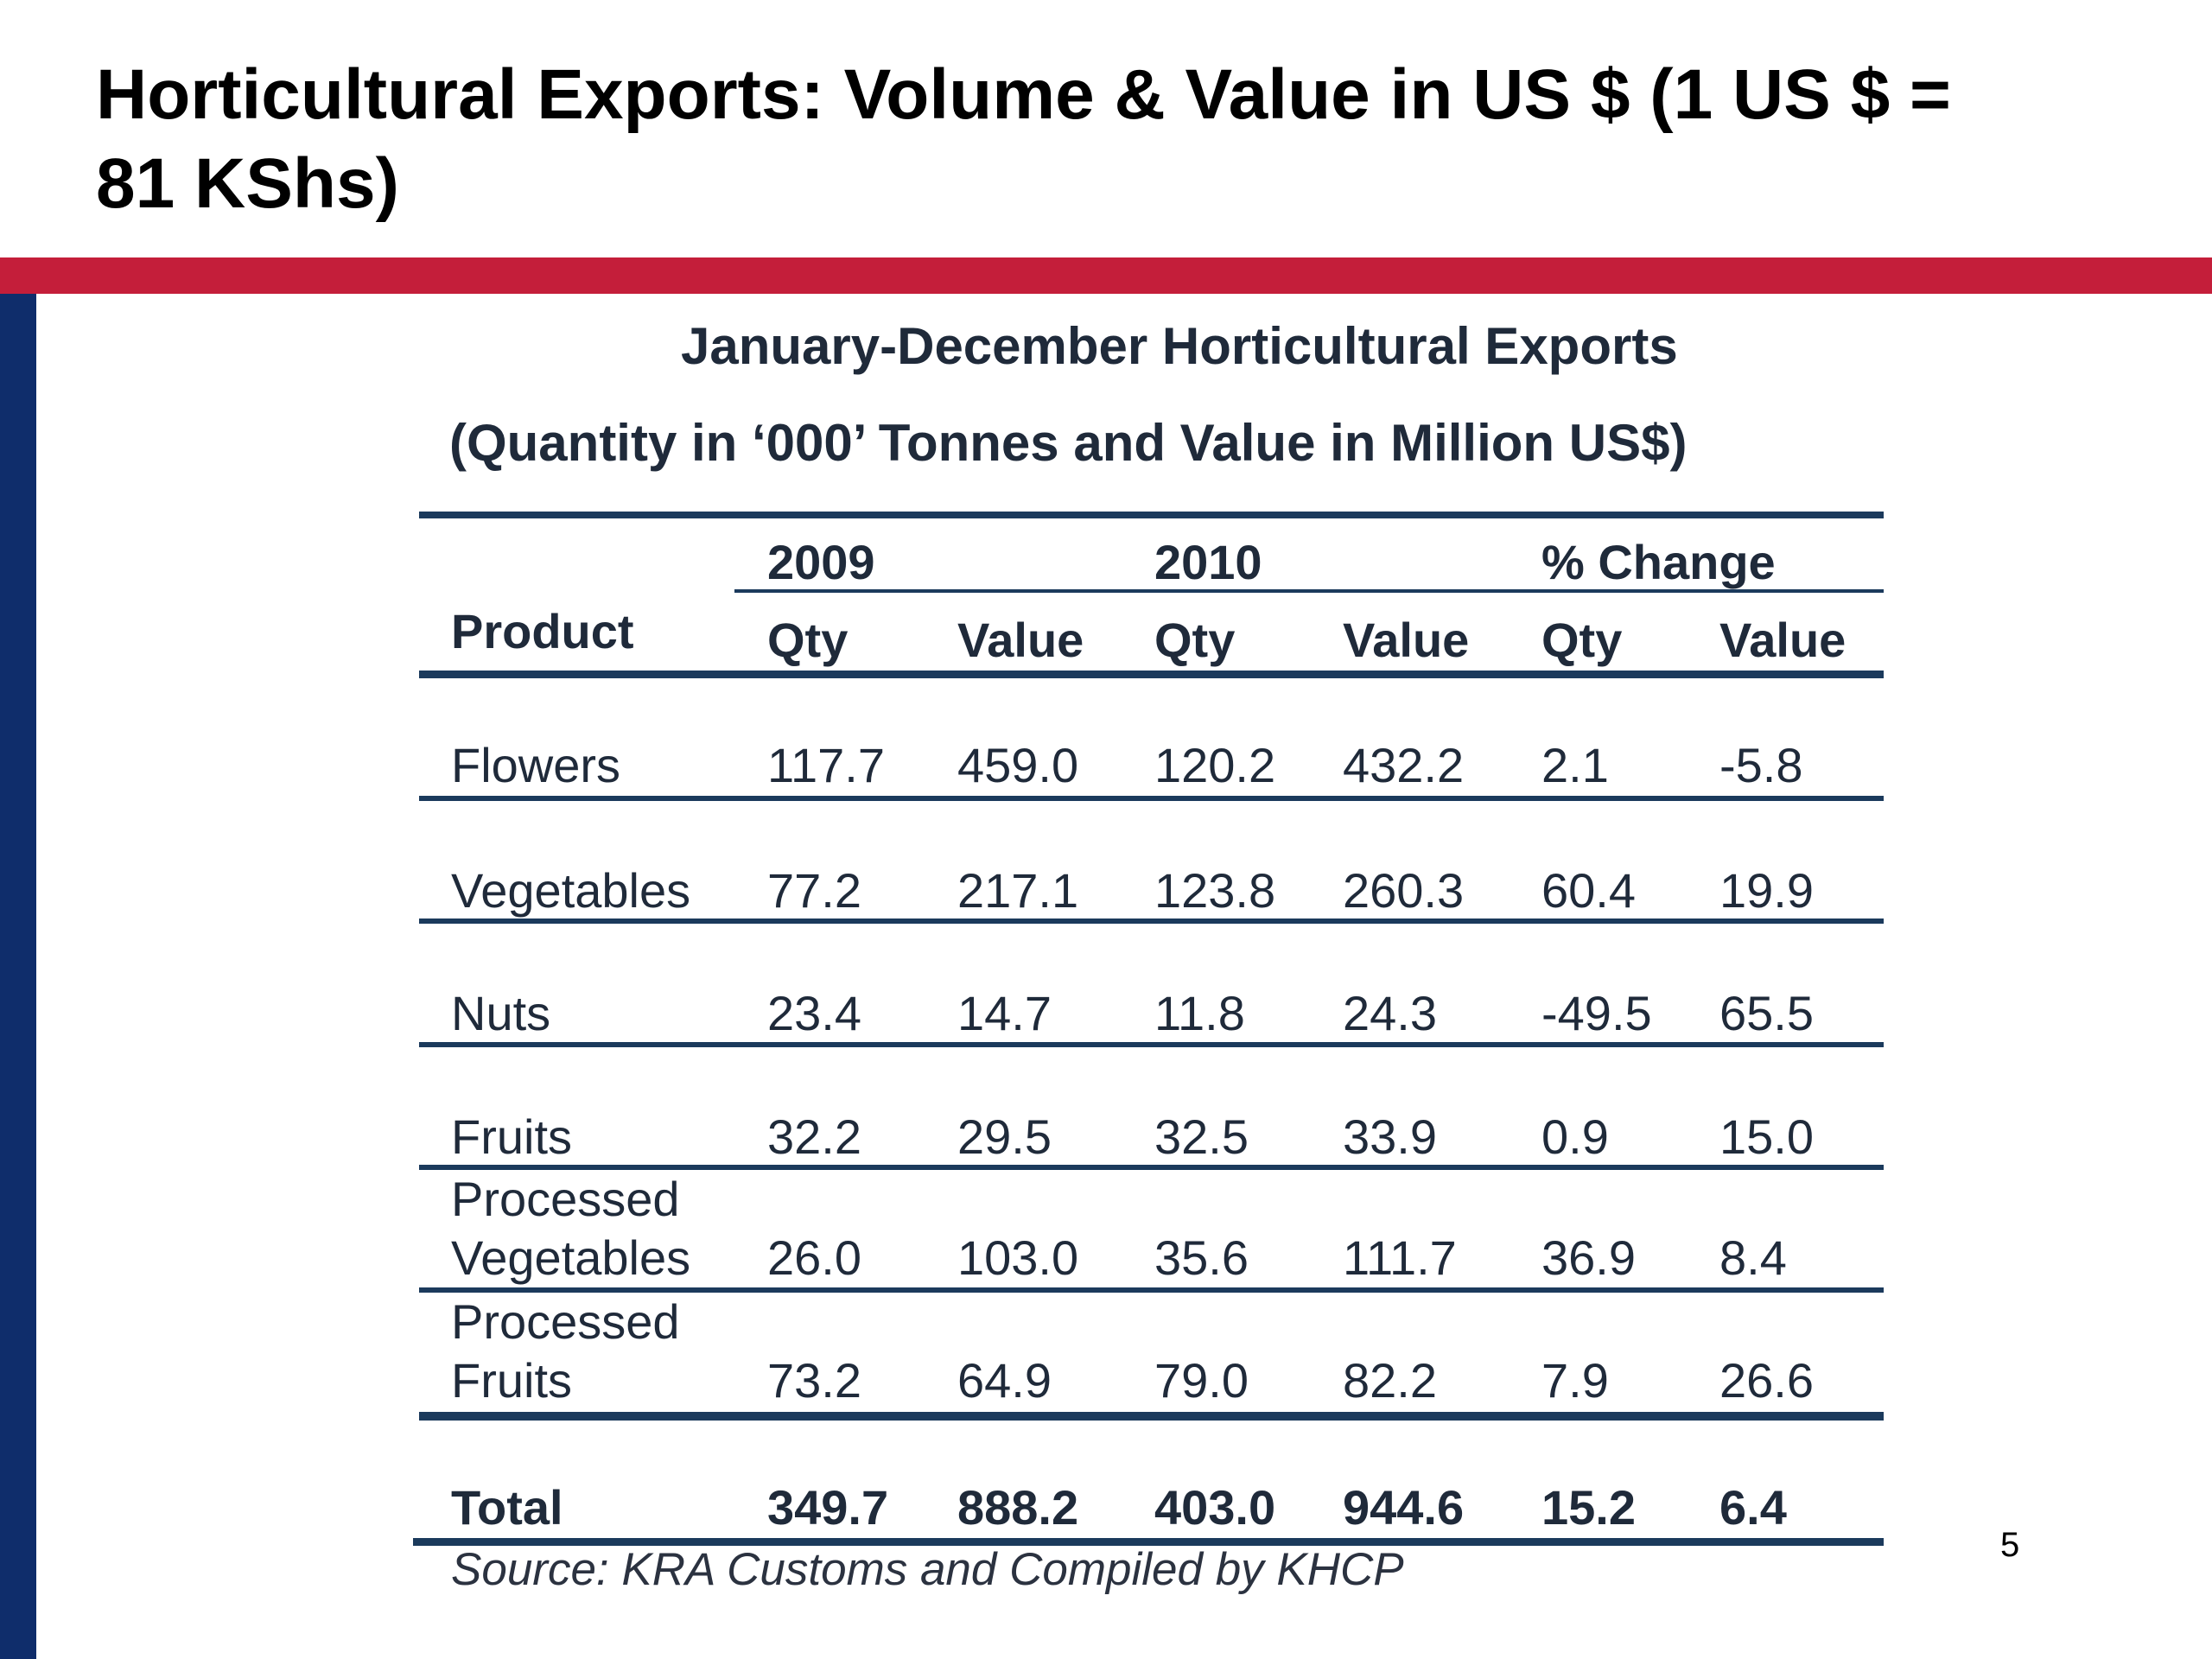  I want to click on row-value: 79.0, so click(1201, 1380).